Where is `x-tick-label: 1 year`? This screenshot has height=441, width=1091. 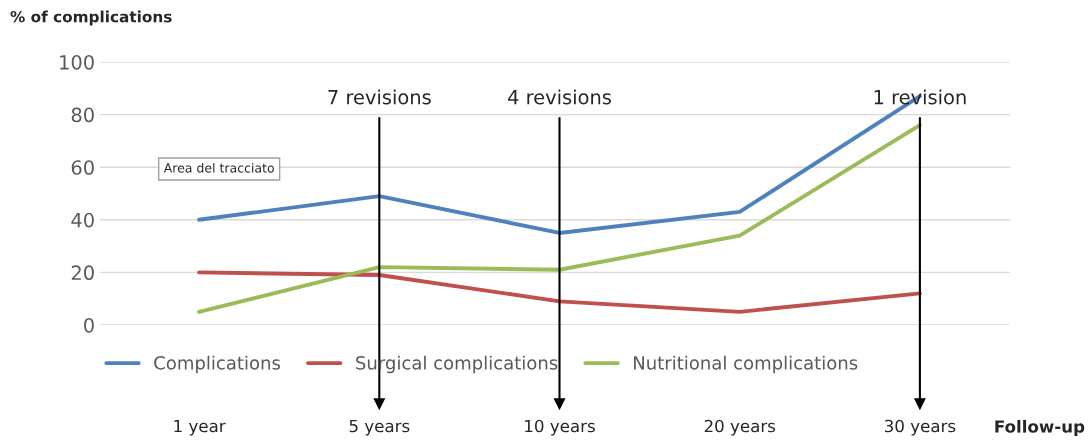 x-tick-label: 1 year is located at coordinates (200, 427).